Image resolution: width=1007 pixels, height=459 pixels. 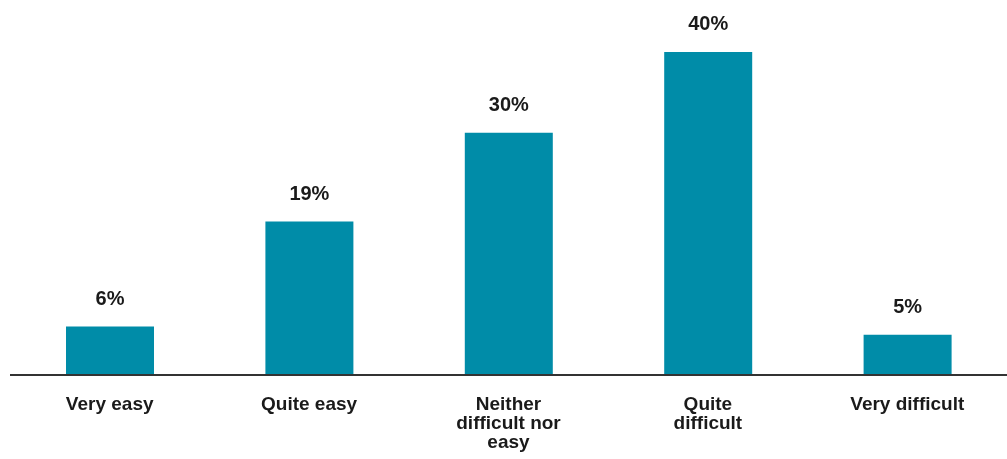 I want to click on data-label: 5%, so click(x=908, y=305).